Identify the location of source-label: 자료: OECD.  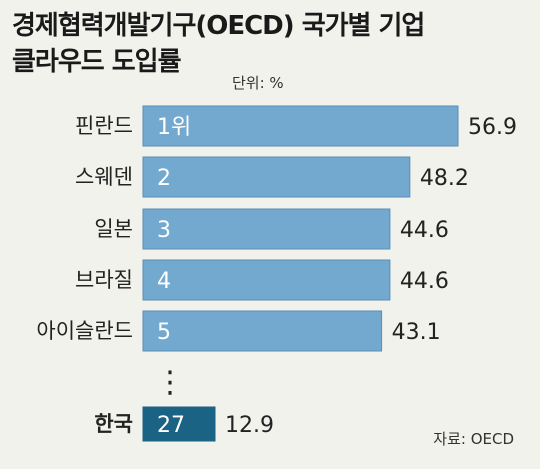
(473, 439).